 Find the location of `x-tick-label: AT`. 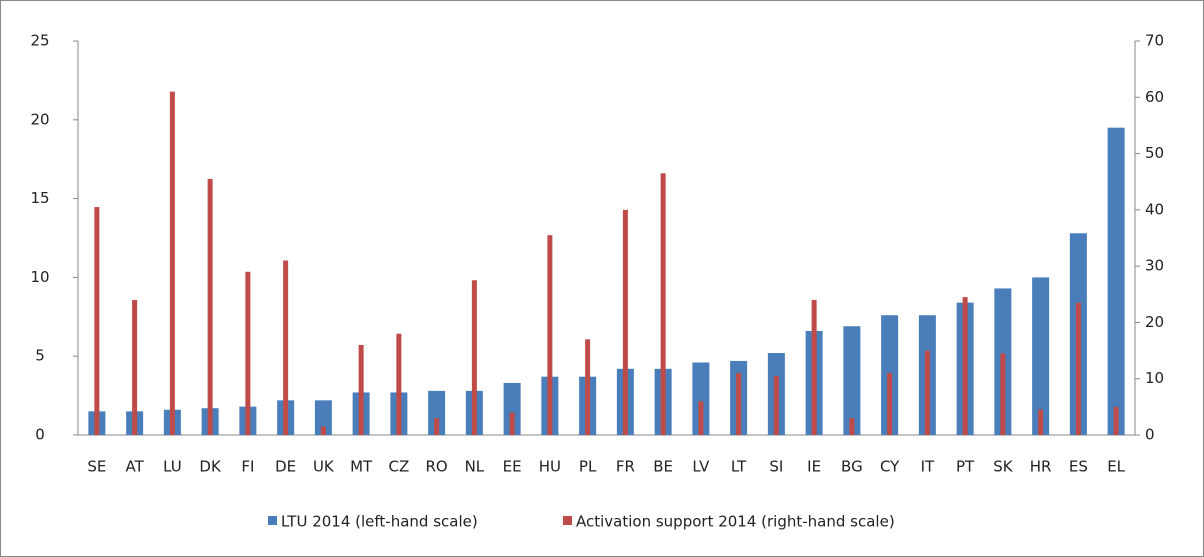

x-tick-label: AT is located at coordinates (134, 467).